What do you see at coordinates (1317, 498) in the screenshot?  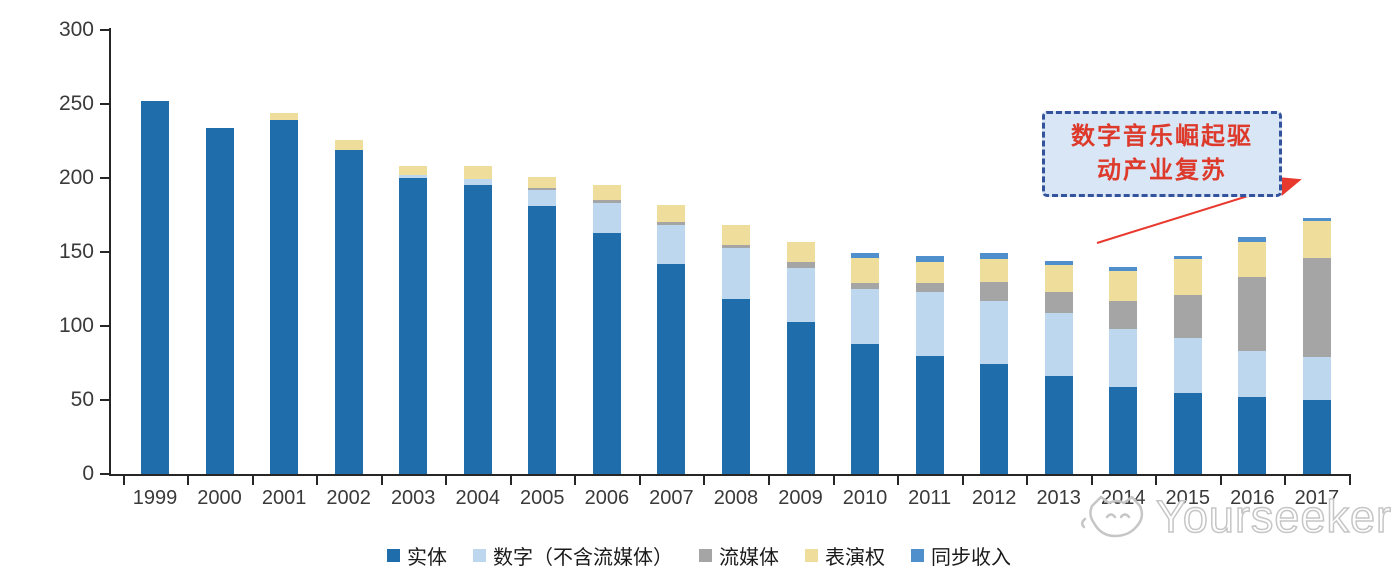 I see `x-axis-year-label: 2017` at bounding box center [1317, 498].